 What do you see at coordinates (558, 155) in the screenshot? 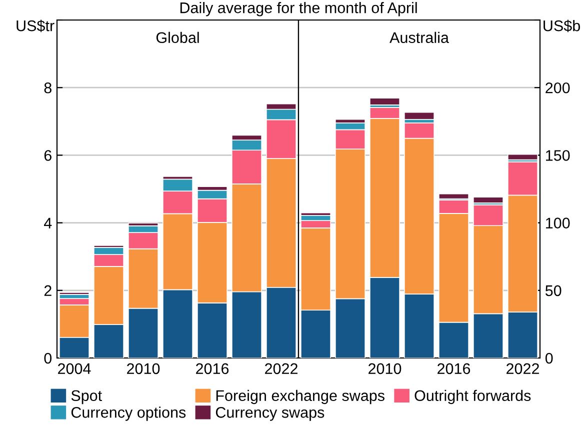
I see `y-tick-label: 150` at bounding box center [558, 155].